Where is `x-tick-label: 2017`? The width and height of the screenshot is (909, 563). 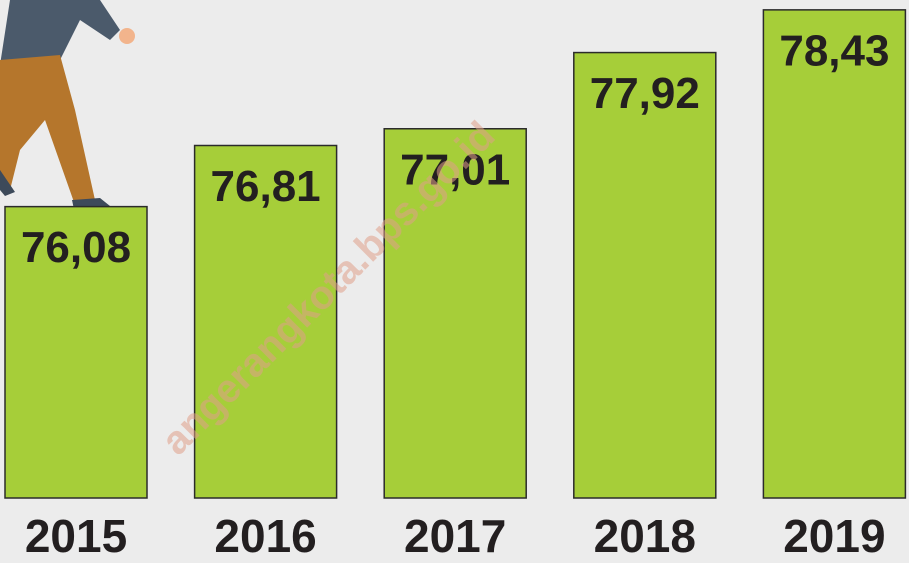
x-tick-label: 2017 is located at coordinates (455, 536).